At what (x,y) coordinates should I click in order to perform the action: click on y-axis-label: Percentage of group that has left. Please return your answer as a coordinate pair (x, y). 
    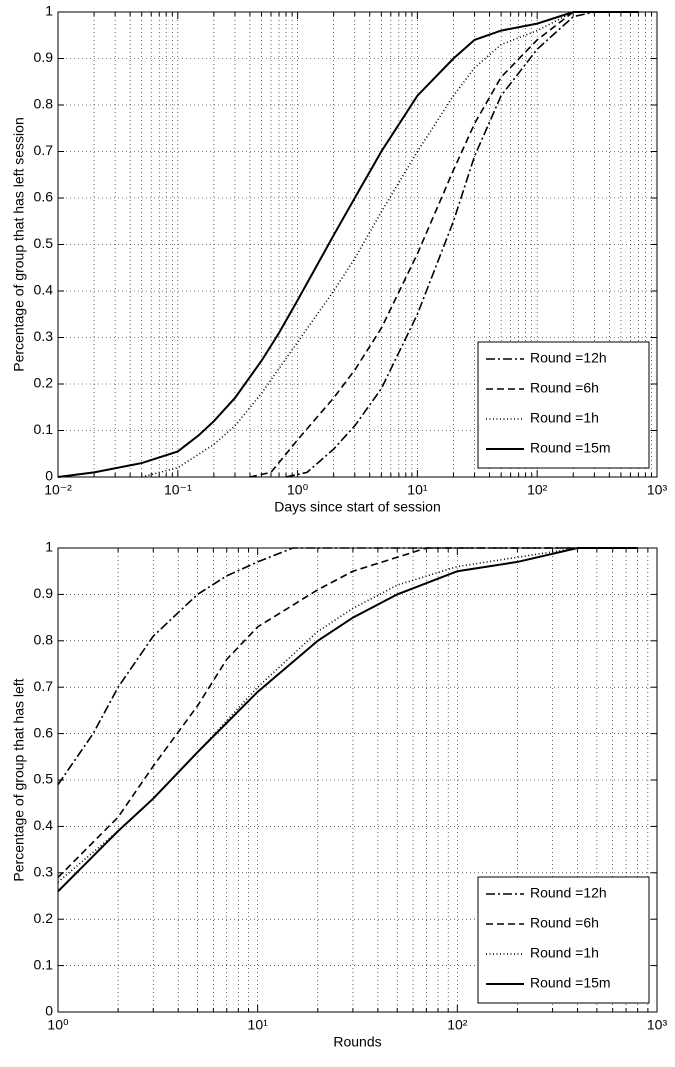
    Looking at the image, I should click on (19, 779).